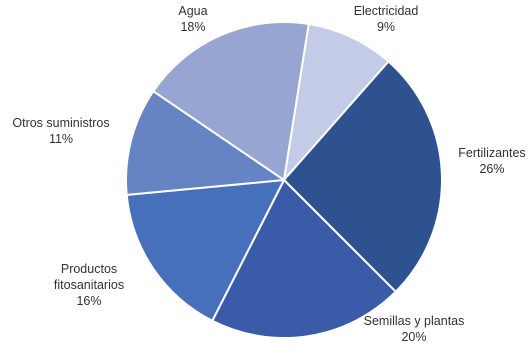  Describe the element at coordinates (88, 301) in the screenshot. I see `slice-percent-label: 16%` at that location.